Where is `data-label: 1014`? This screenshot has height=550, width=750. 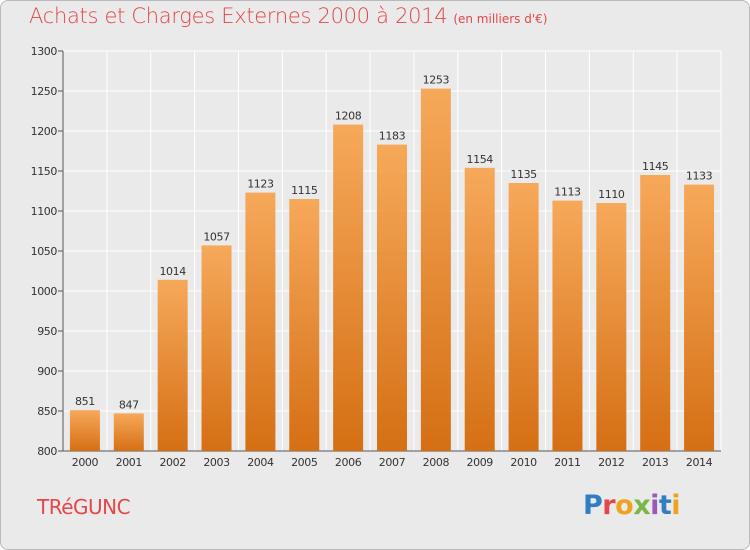 data-label: 1014 is located at coordinates (172, 271).